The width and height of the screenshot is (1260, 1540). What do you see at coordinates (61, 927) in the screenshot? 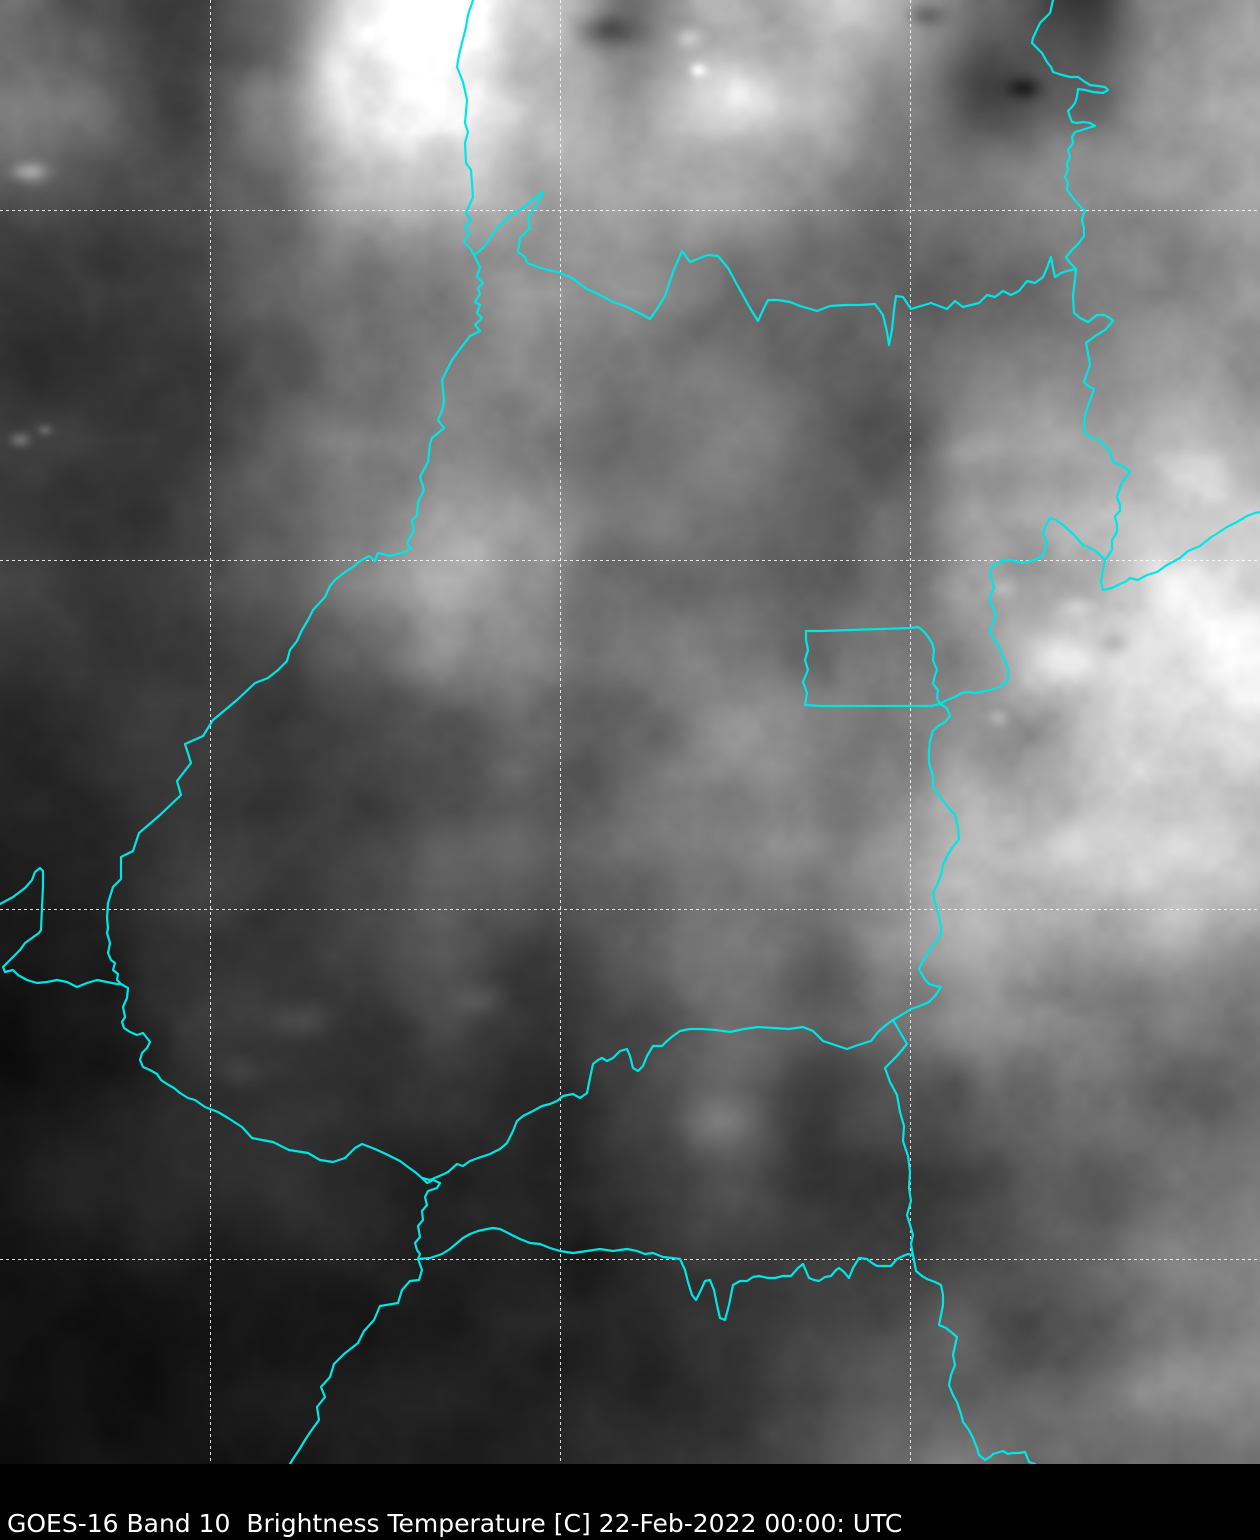
I see `boundary-west-hook` at bounding box center [61, 927].